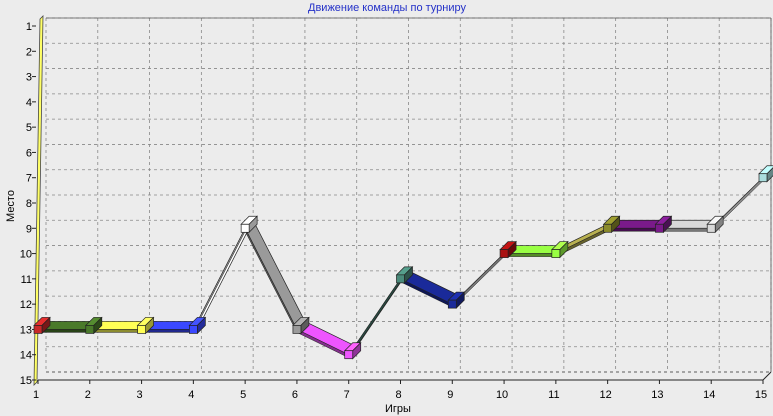 Image resolution: width=773 pixels, height=416 pixels. I want to click on y-tick-label: 5, so click(29, 128).